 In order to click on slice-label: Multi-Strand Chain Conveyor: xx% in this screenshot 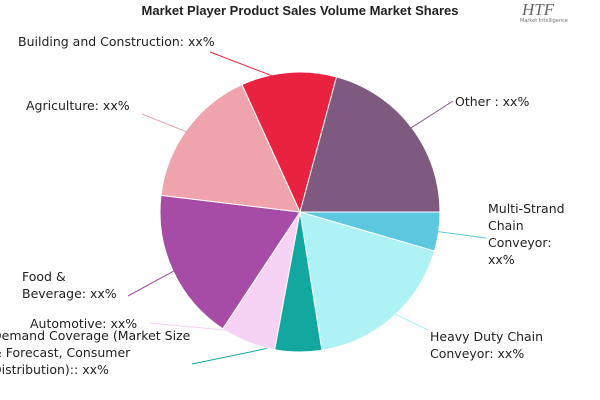, I will do `click(526, 234)`.